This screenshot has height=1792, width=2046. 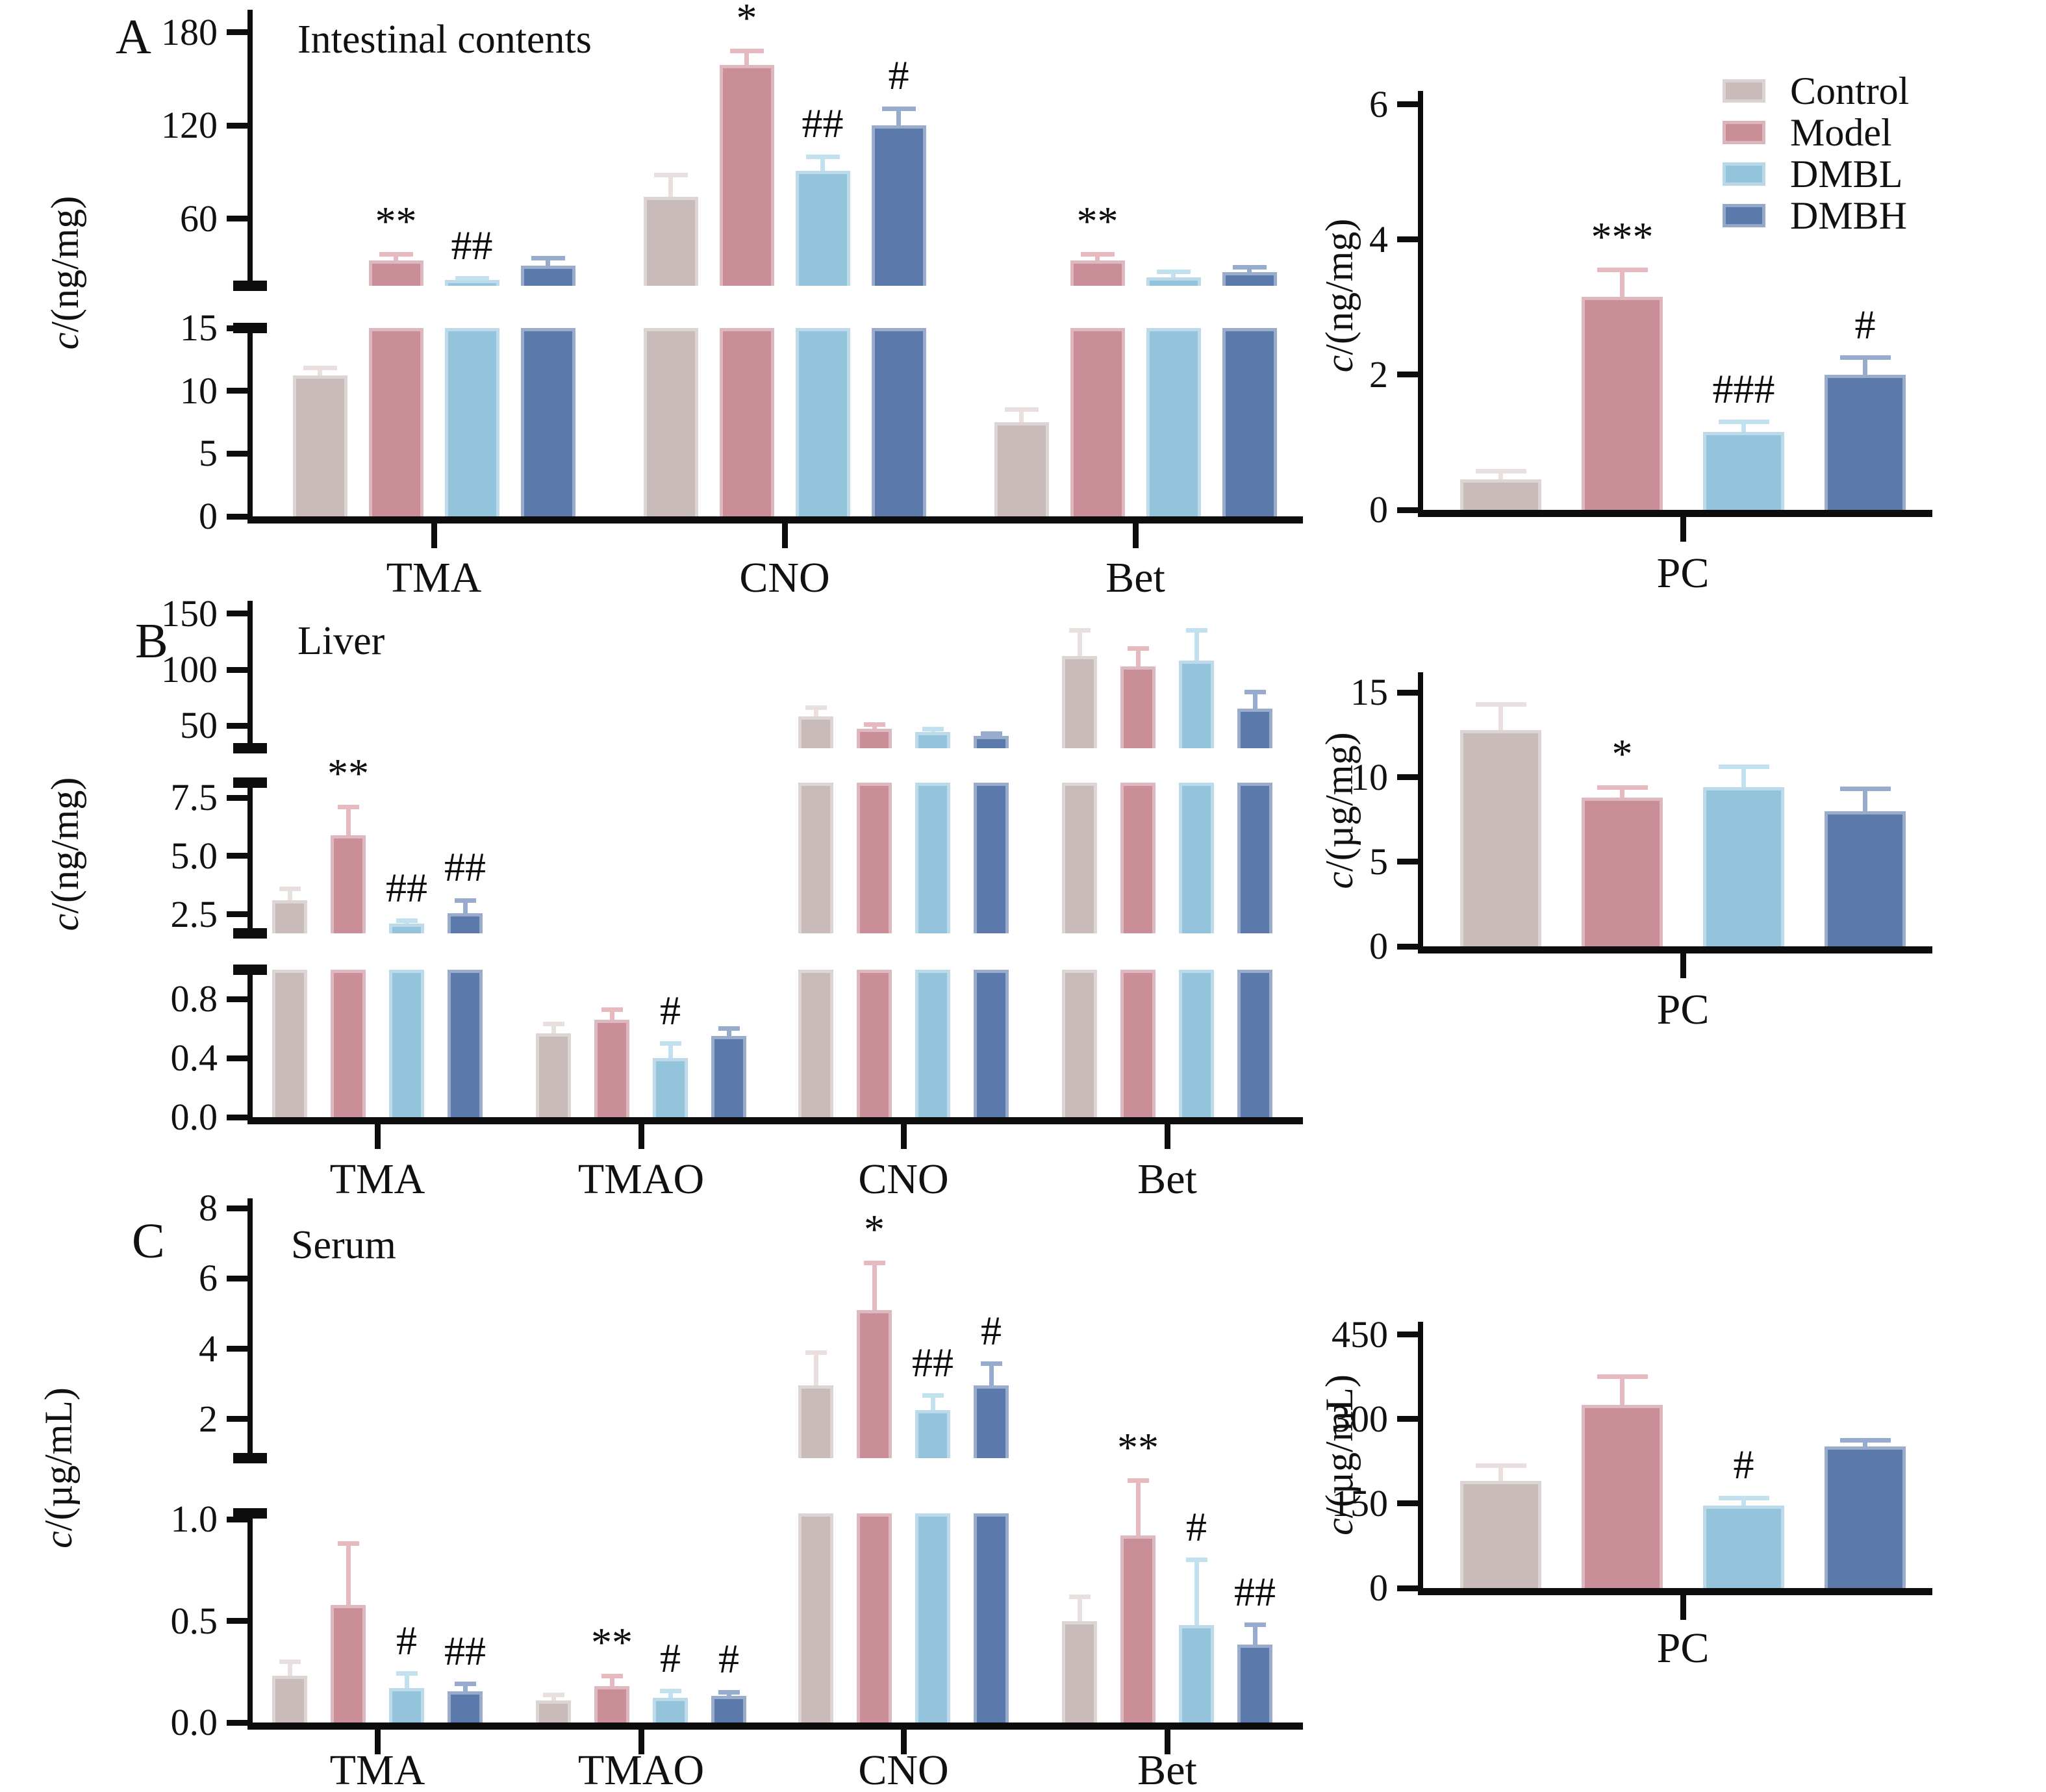 I want to click on error-bar-dmbl-bet, so click(x=1196, y=645).